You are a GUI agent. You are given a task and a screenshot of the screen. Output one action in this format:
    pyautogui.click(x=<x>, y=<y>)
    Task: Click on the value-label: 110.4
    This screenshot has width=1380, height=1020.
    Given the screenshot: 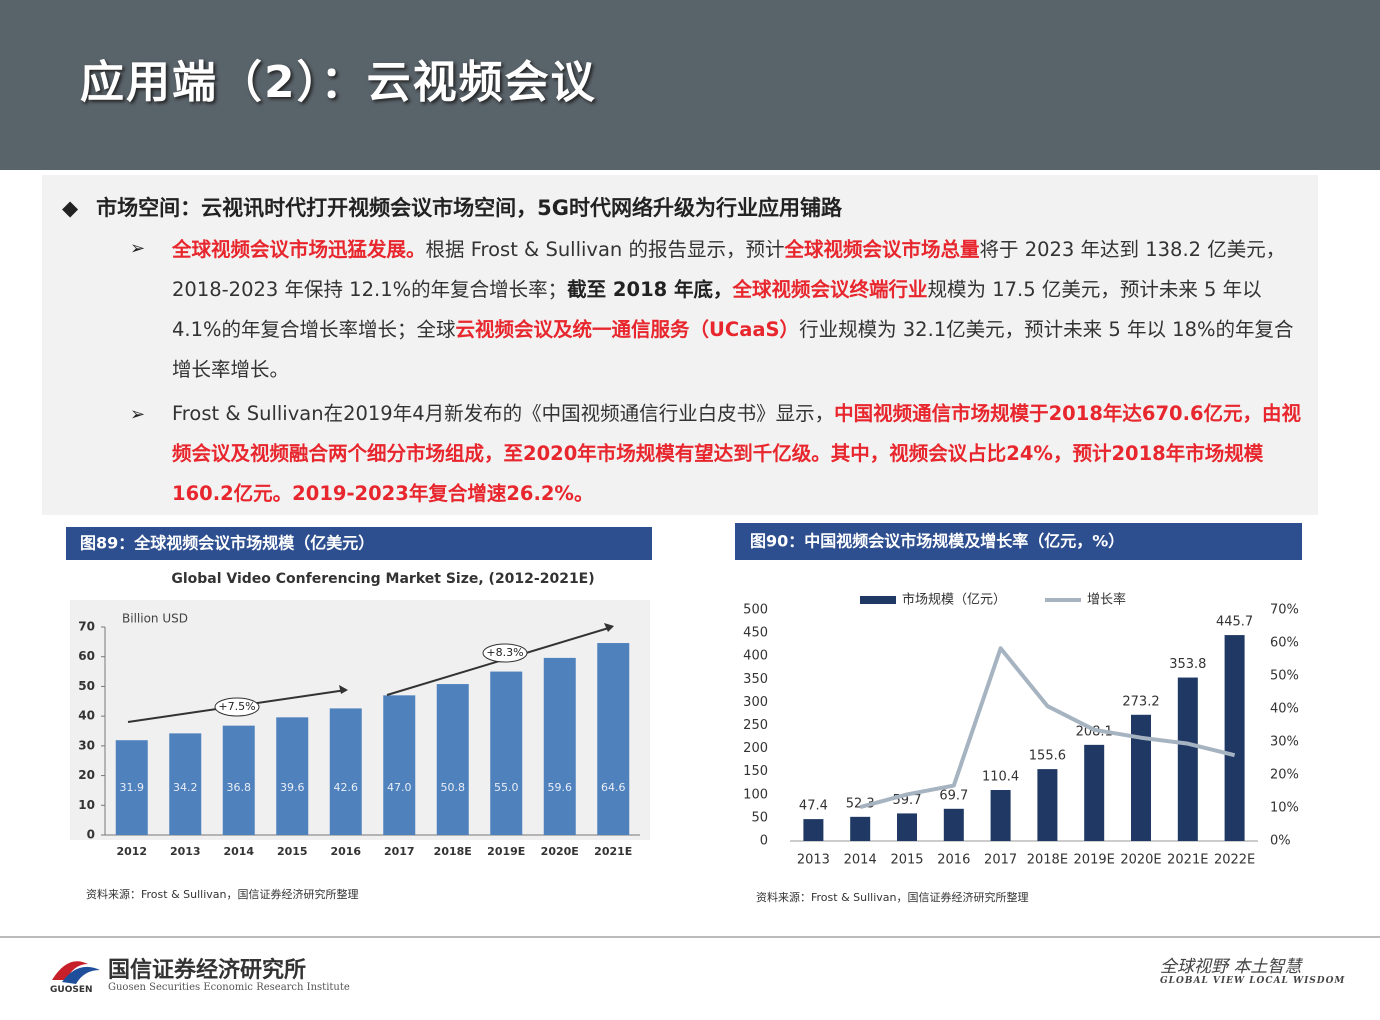 What is the action you would take?
    pyautogui.click(x=1000, y=776)
    